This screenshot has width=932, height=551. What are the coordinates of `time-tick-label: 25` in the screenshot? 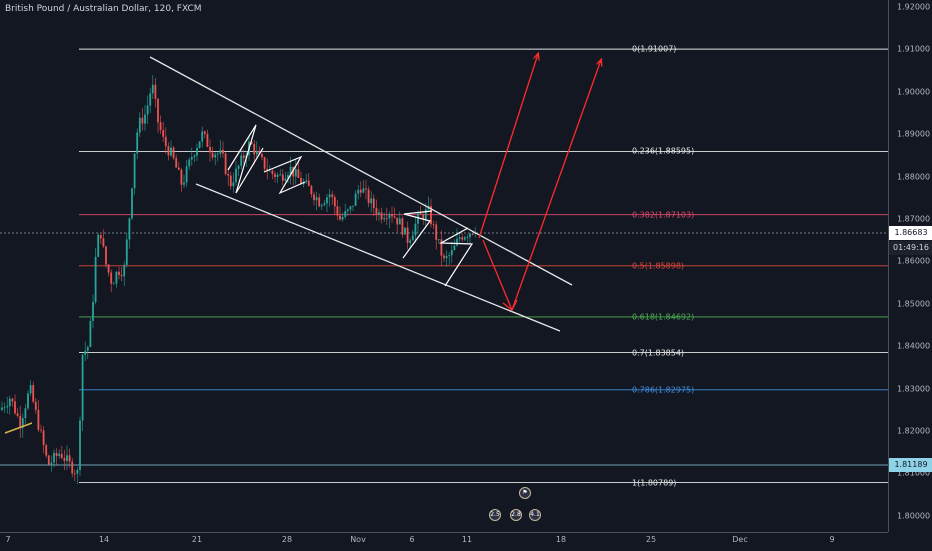 It's located at (651, 539).